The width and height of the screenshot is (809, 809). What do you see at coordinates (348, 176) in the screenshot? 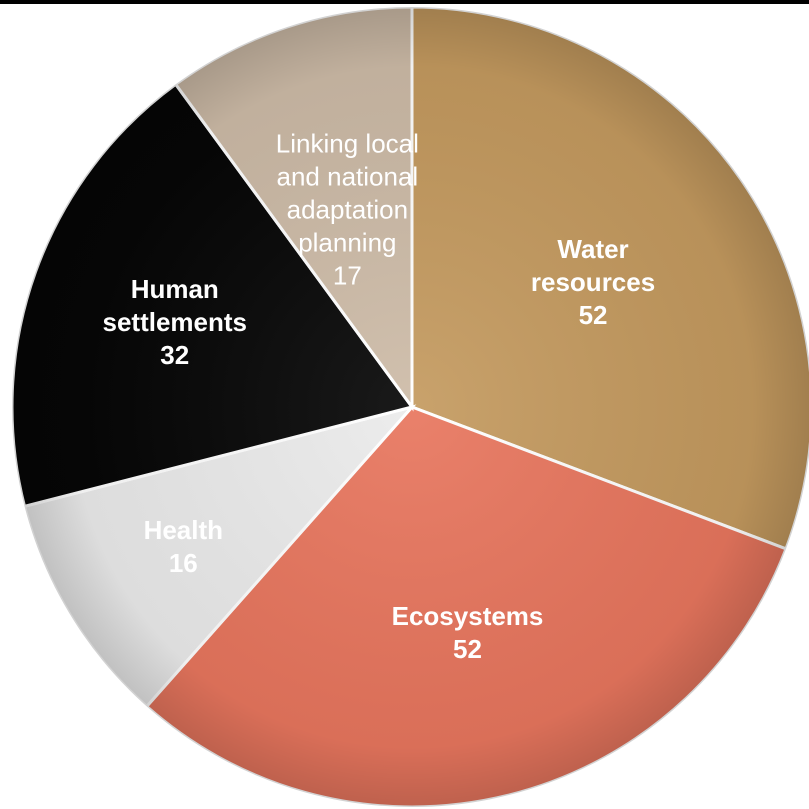
I see `pie-slice-category: and national` at bounding box center [348, 176].